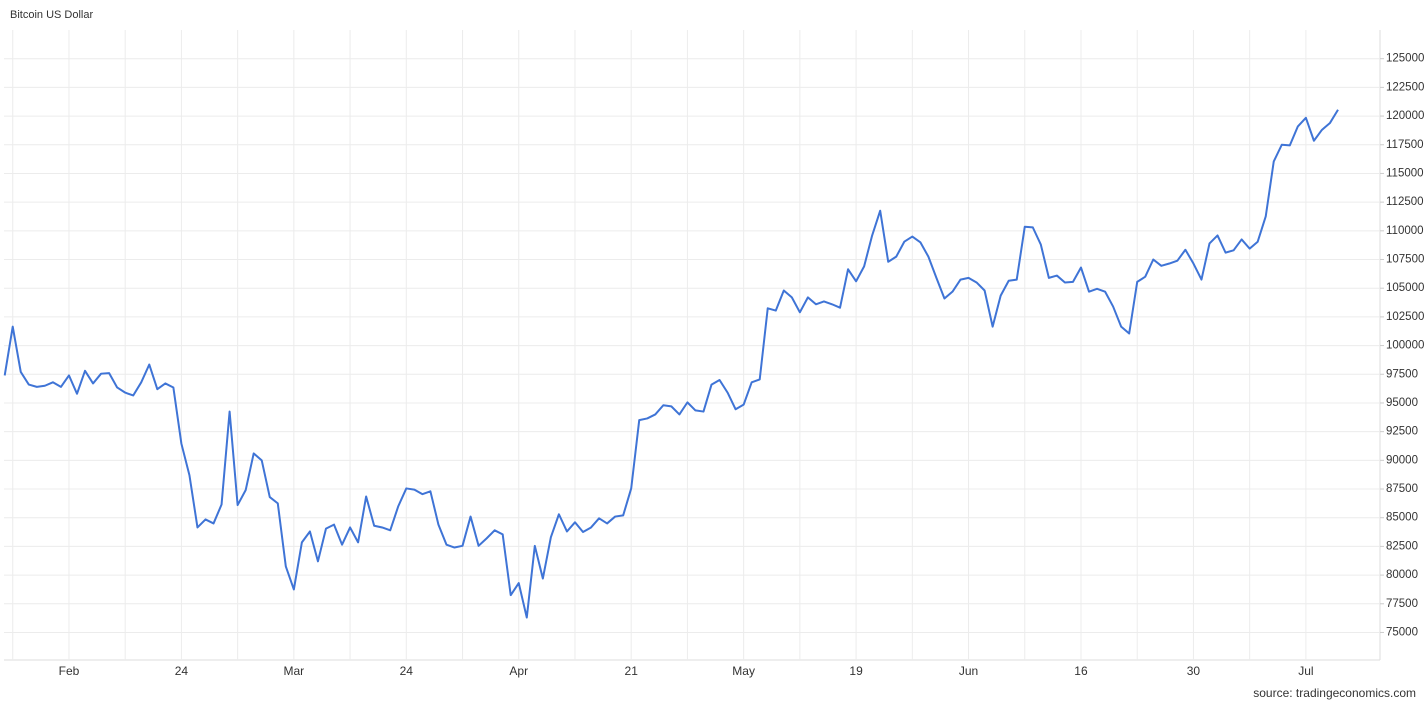 The width and height of the screenshot is (1425, 705). Describe the element at coordinates (1081, 671) in the screenshot. I see `x-tick-label: 16` at that location.